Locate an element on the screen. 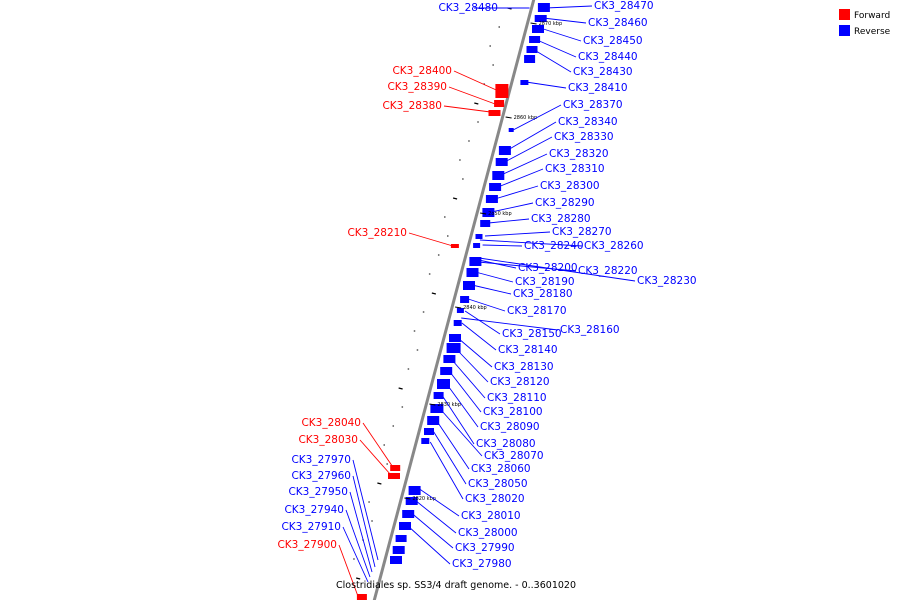 Image resolution: width=900 pixels, height=600 pixels. gene-label: CK3_28050 is located at coordinates (498, 484).